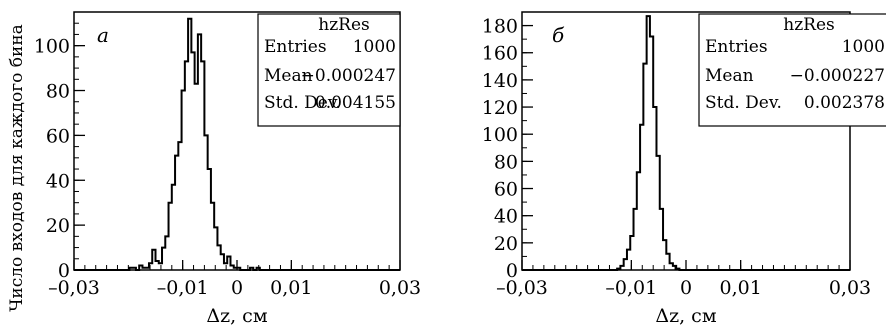 The width and height of the screenshot is (886, 328). I want to click on stats-label-mean-b: Mean, so click(729, 76).